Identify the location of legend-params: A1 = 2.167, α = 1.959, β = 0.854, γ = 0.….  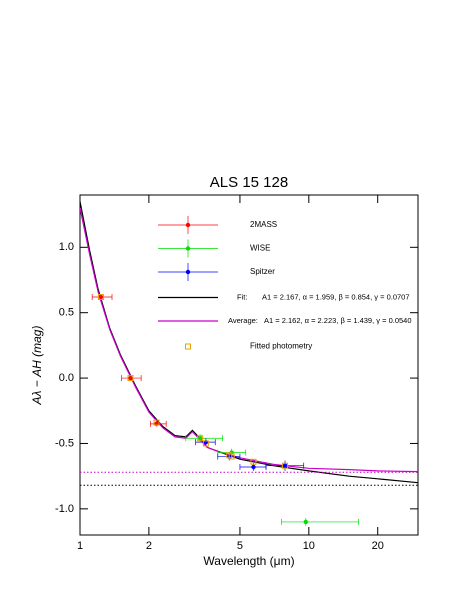
(336, 296).